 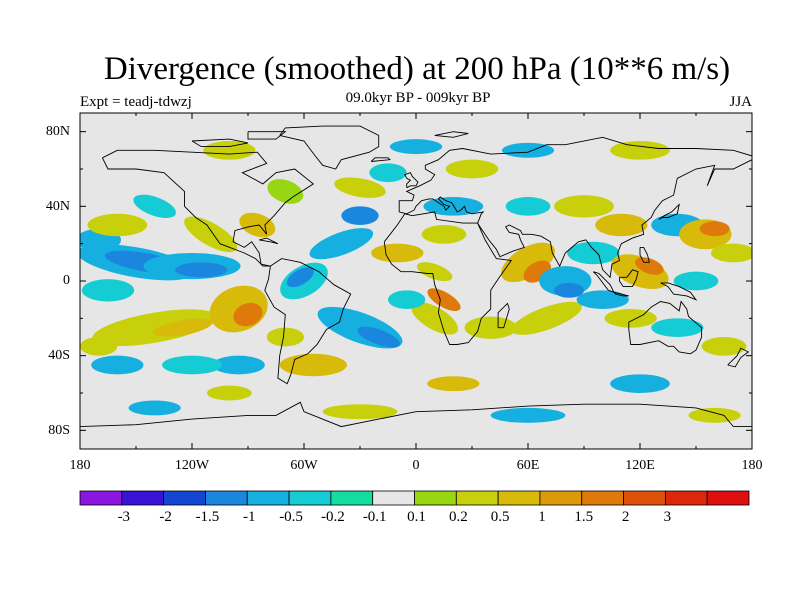 I want to click on colorbar-label: 1.5, so click(x=584, y=517).